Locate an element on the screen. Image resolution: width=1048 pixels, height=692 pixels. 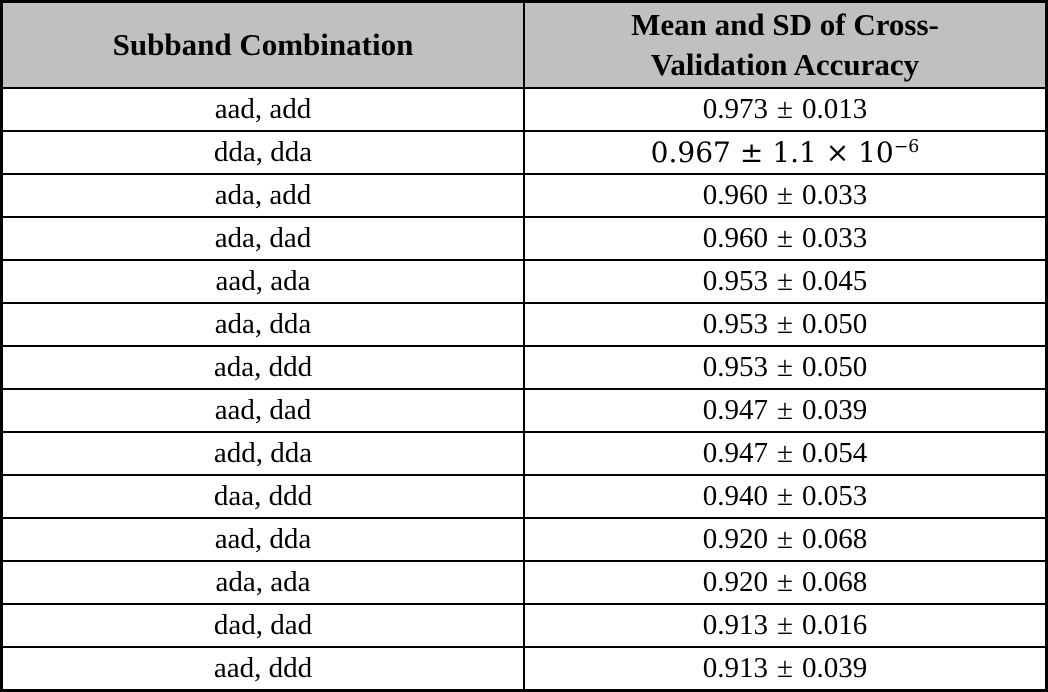
accuracy-cell: 0.973 ±0.013 is located at coordinates (785, 109).